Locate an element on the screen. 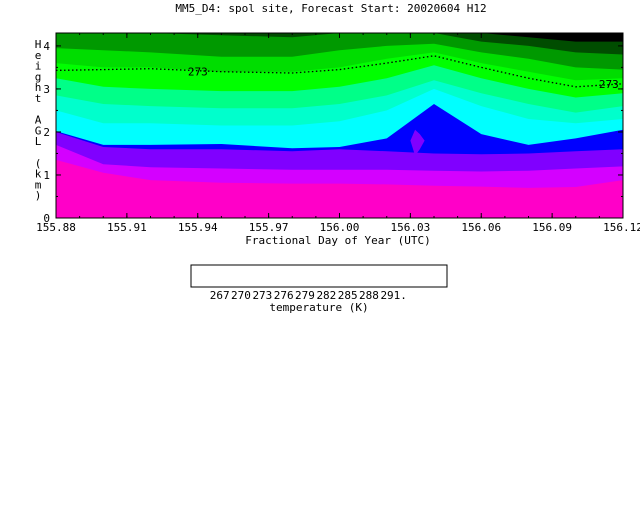 The image size is (640, 512). colorbar-tick-label: 267. is located at coordinates (223, 295).